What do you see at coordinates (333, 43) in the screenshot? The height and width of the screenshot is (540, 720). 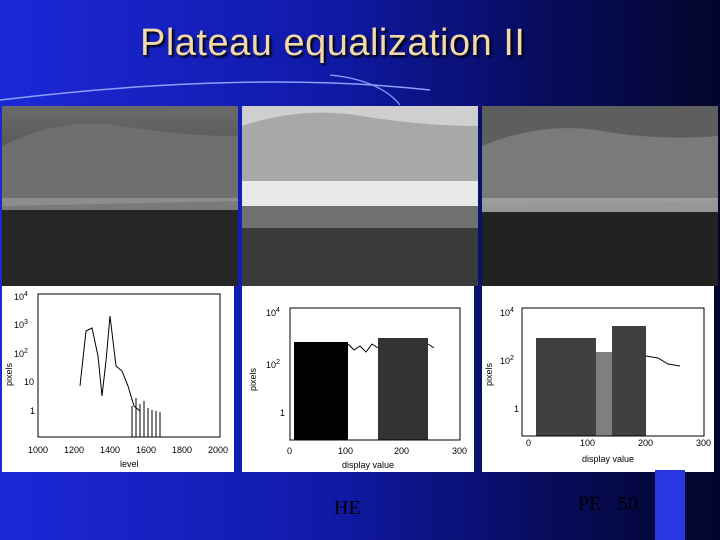 I see `slide-title: Plateau equalization II` at bounding box center [333, 43].